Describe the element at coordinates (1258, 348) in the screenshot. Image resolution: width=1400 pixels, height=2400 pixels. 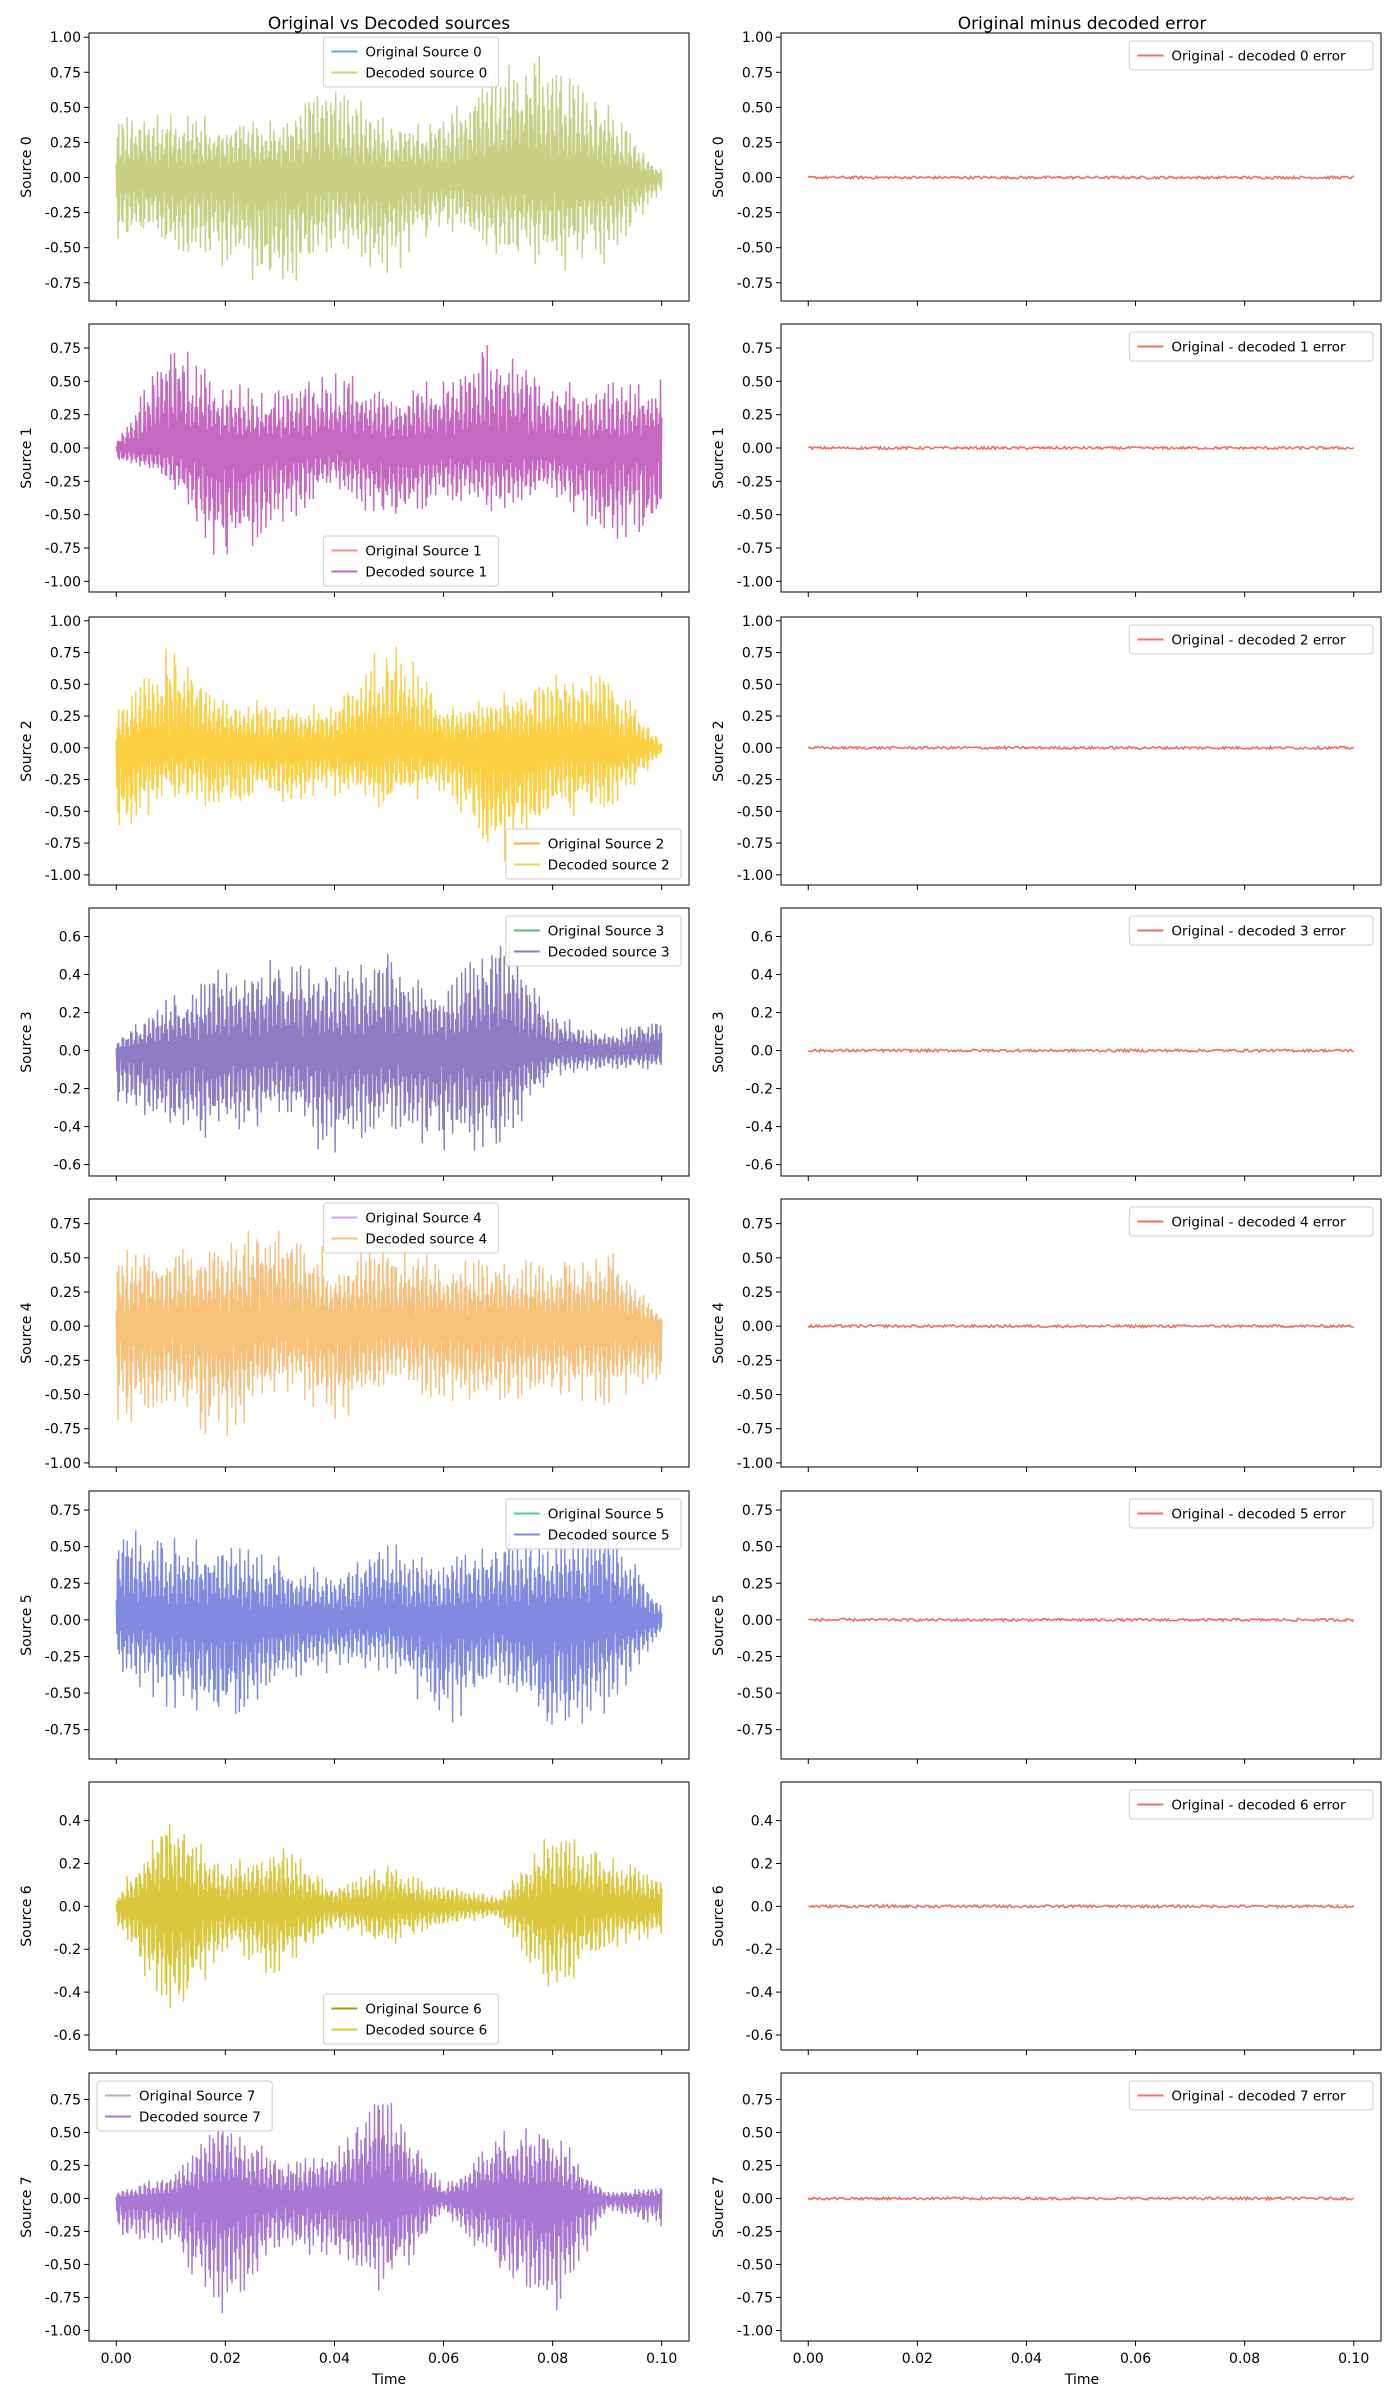
I see `legend-entry: Original - decoded 1 error` at that location.